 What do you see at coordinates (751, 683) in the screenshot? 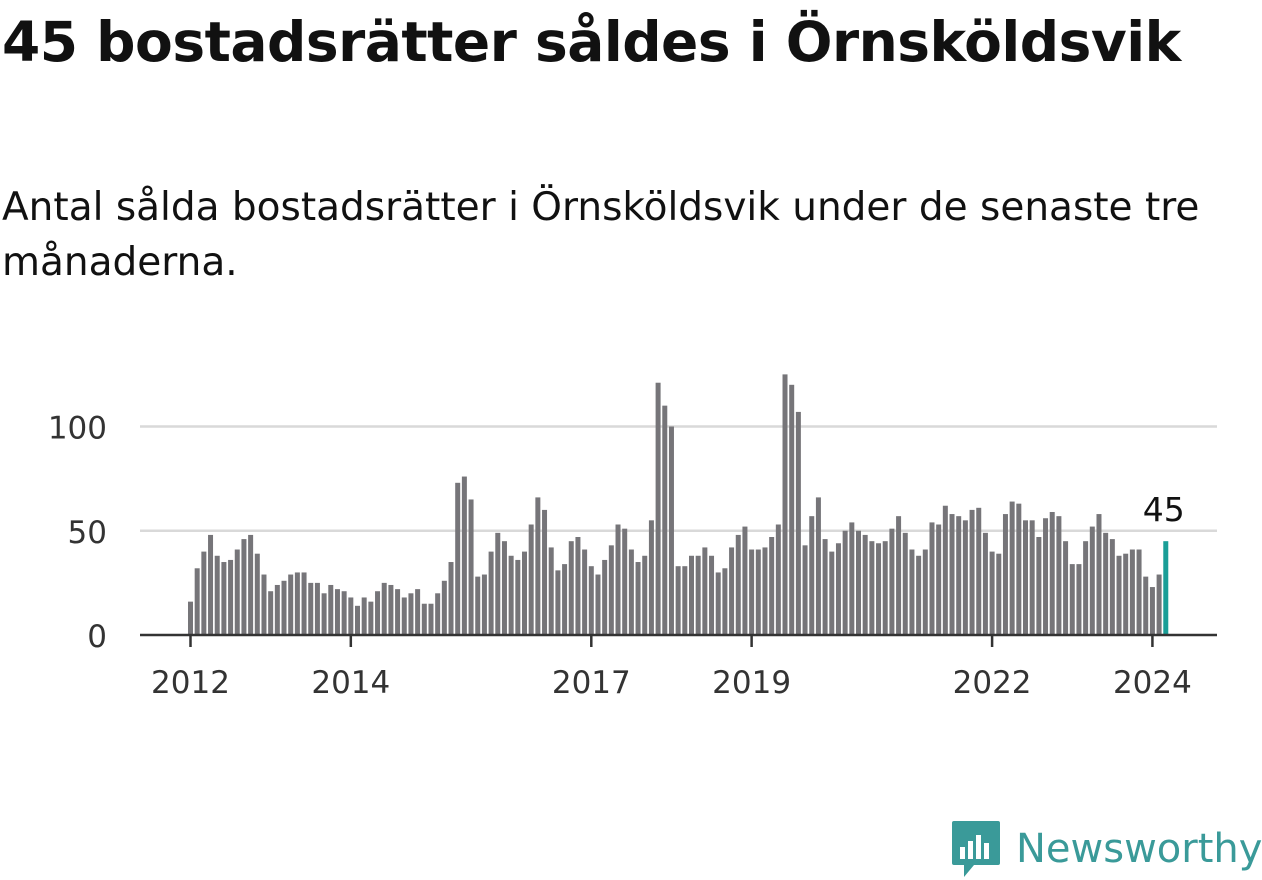
I see `x-tick-label: 2019` at bounding box center [751, 683].